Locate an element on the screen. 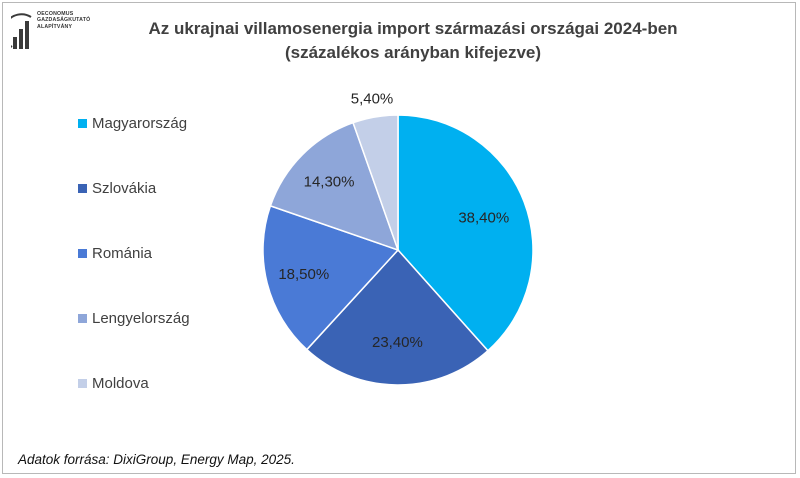 The height and width of the screenshot is (478, 800). legend-item: Moldova is located at coordinates (113, 383).